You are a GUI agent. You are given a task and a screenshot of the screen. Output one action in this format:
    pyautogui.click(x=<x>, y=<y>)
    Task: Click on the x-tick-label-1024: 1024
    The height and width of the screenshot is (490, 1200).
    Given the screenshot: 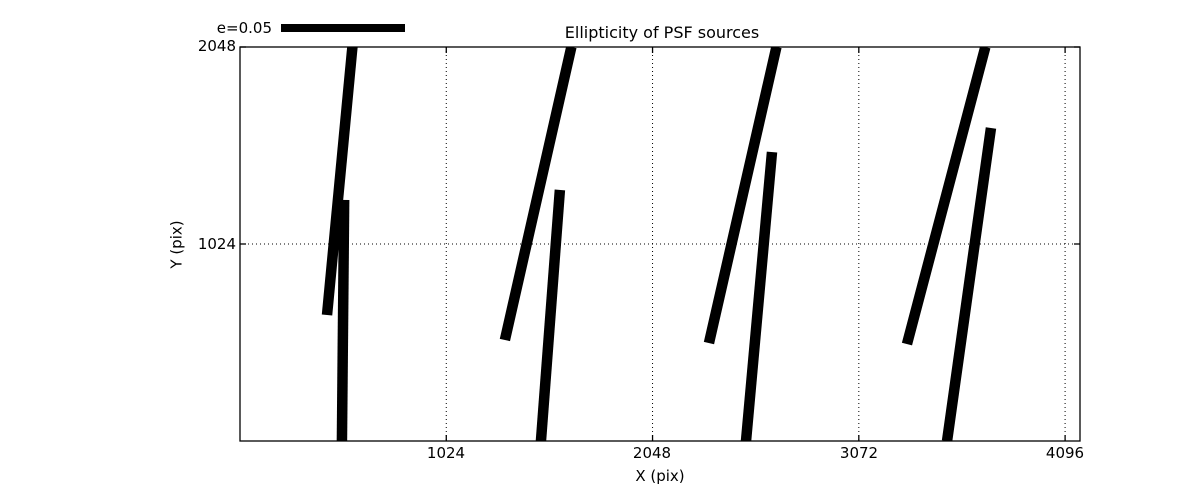 What is the action you would take?
    pyautogui.click(x=446, y=453)
    